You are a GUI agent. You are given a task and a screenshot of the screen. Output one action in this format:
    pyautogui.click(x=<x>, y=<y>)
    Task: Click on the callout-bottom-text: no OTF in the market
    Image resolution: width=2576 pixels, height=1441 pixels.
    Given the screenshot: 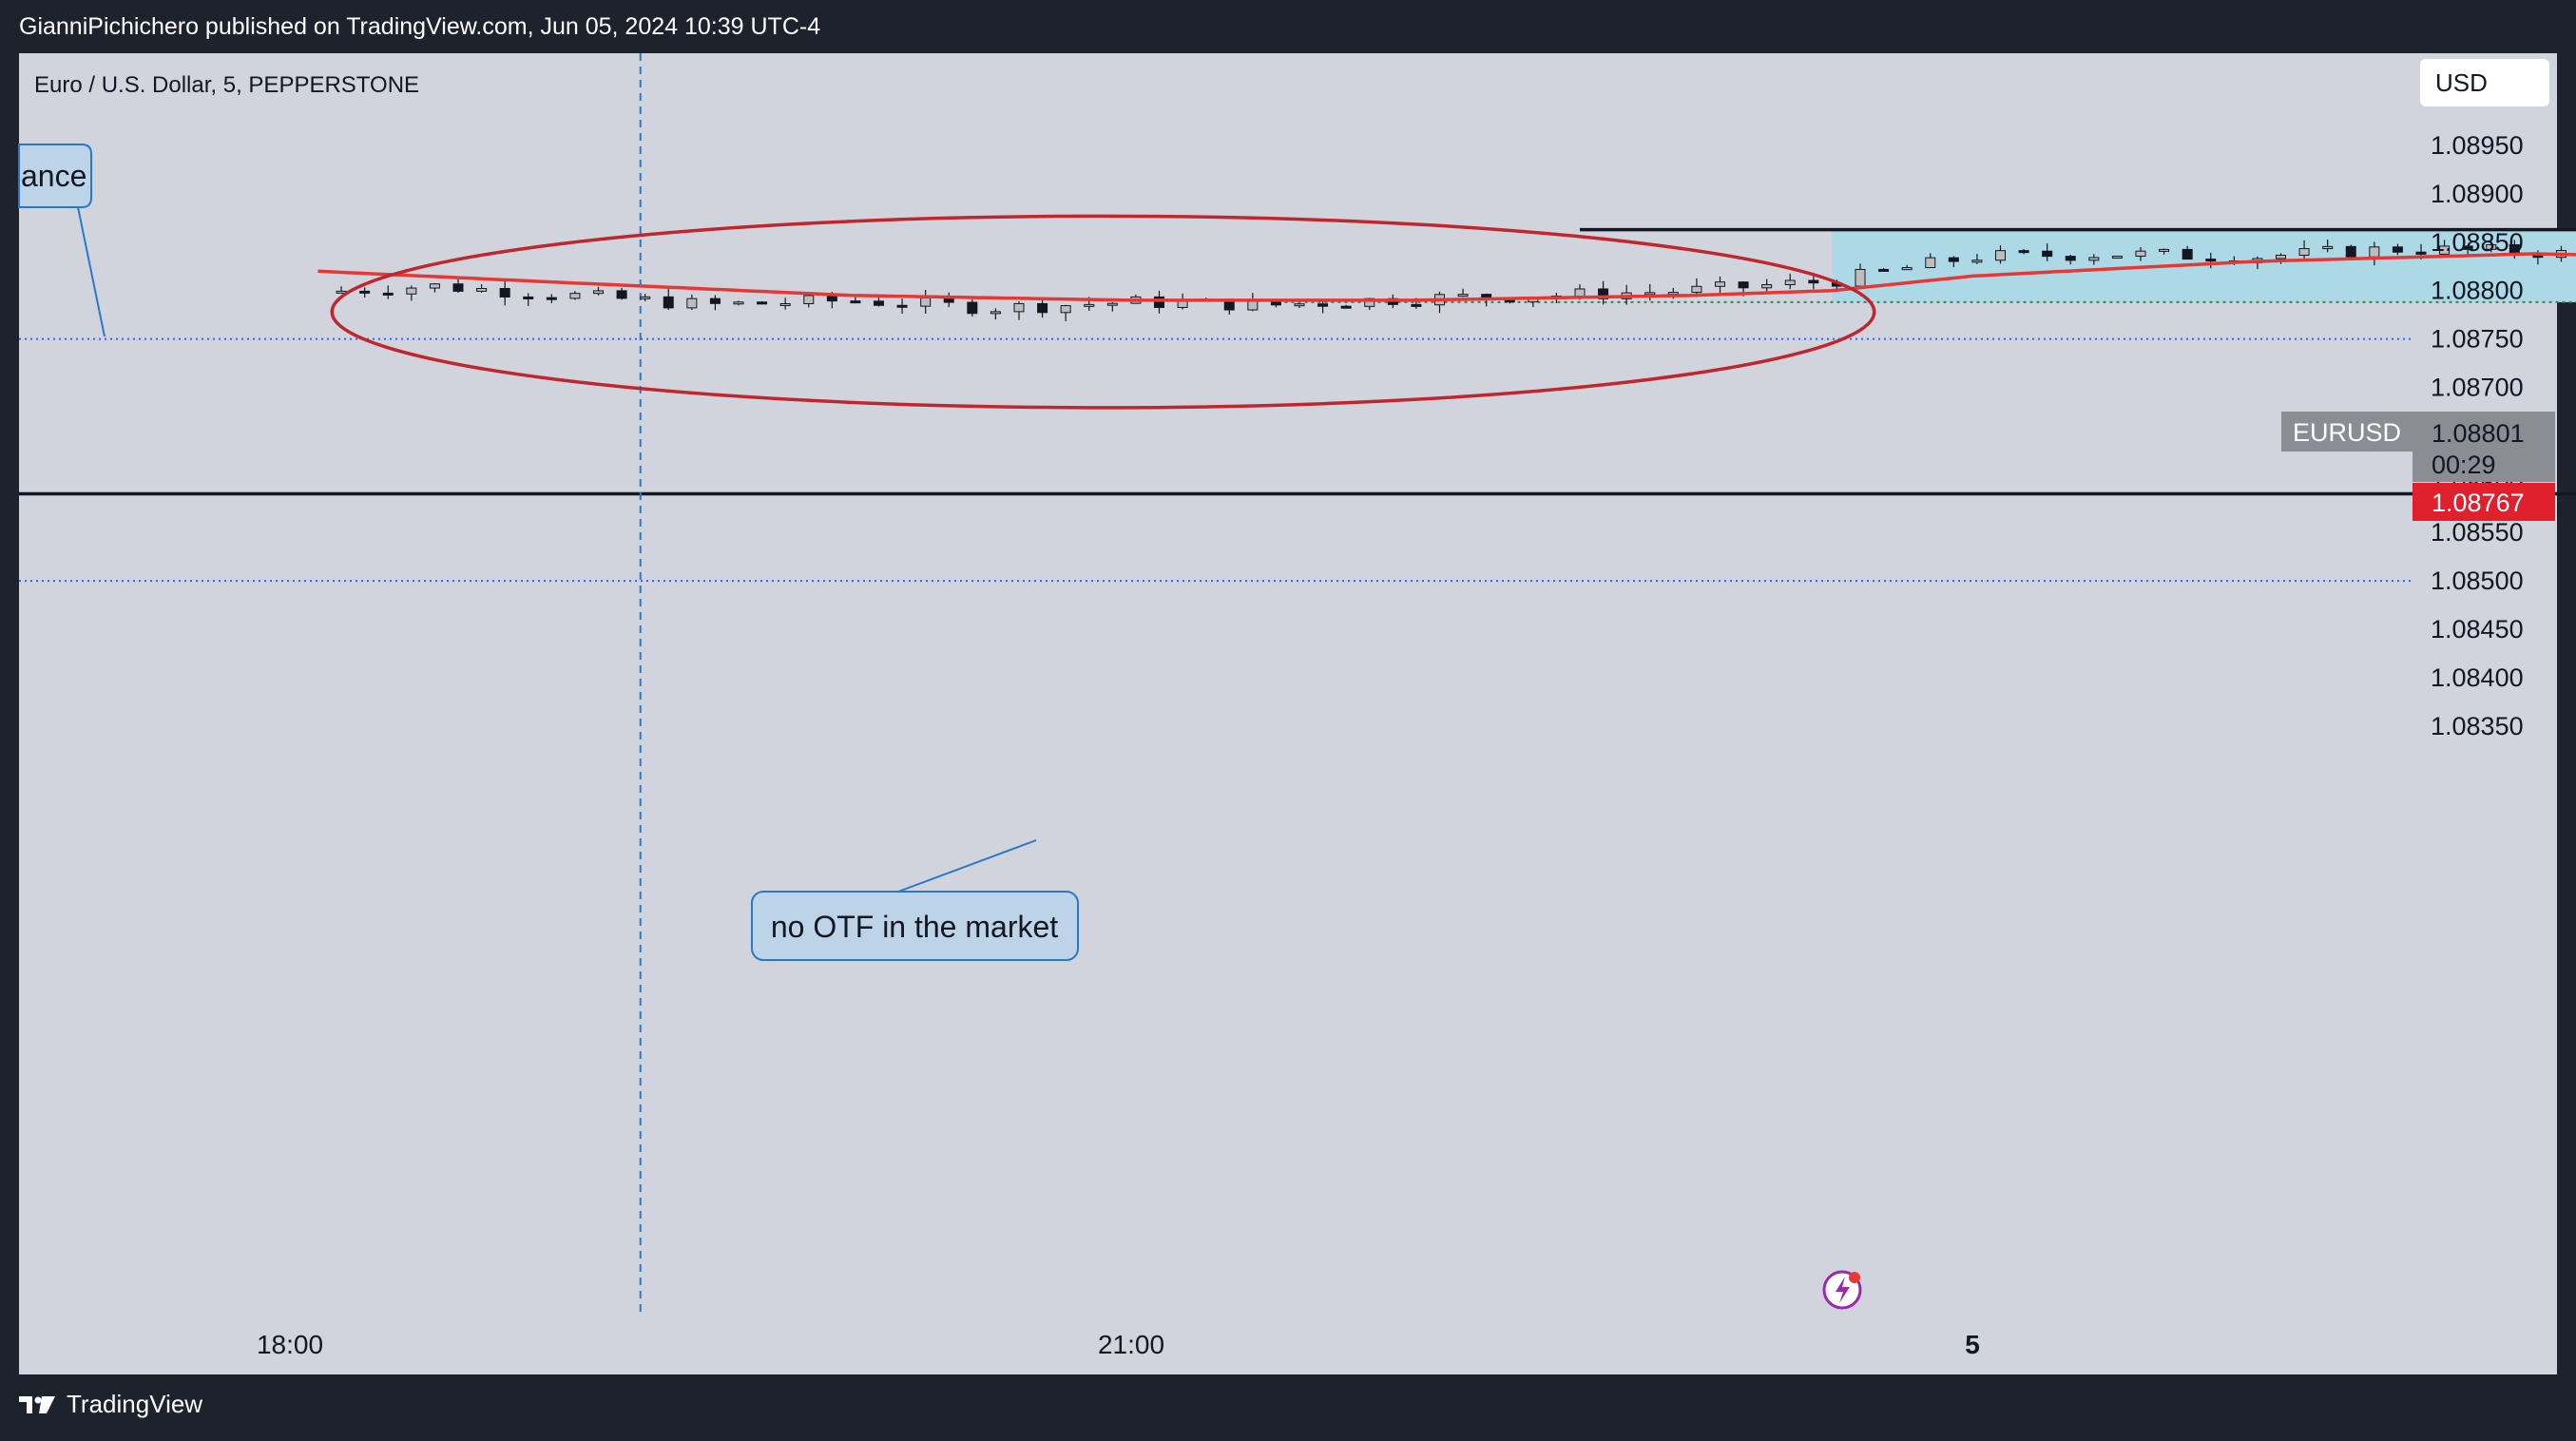 What is the action you would take?
    pyautogui.click(x=914, y=927)
    